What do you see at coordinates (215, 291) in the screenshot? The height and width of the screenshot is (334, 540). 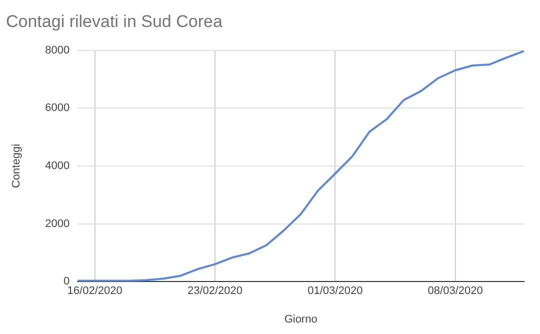 I see `x-tick-label: 23/02/2020` at bounding box center [215, 291].